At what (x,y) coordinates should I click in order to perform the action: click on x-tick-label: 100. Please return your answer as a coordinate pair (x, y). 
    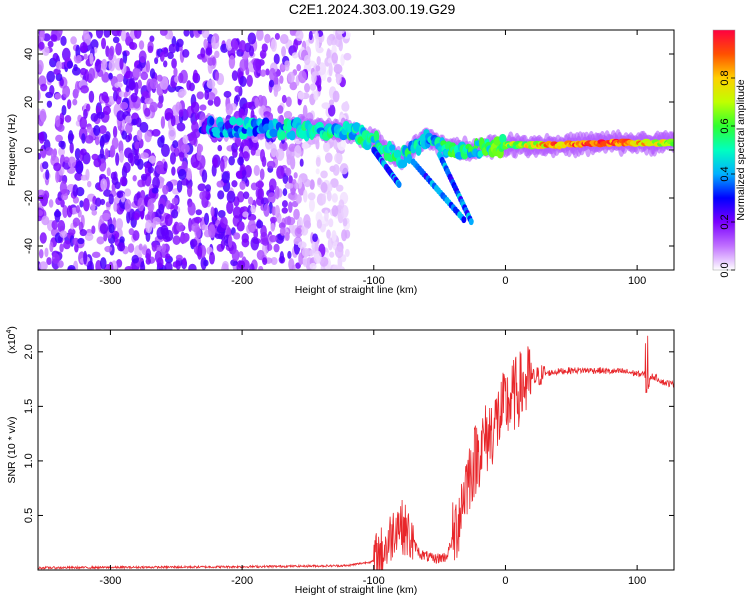
    Looking at the image, I should click on (637, 581).